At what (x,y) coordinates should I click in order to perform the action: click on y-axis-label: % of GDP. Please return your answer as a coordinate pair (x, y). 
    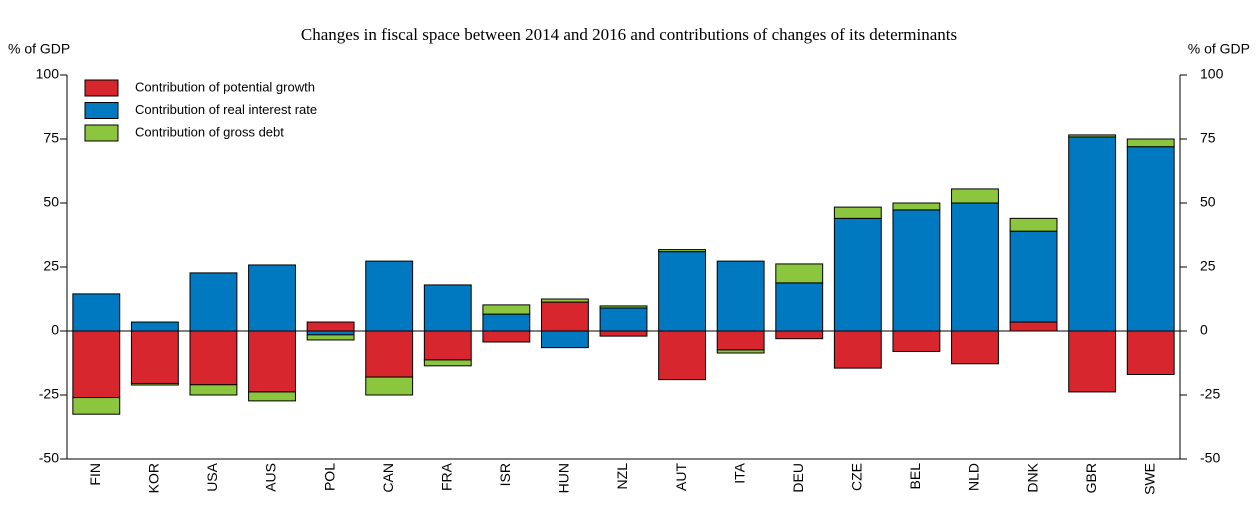
    Looking at the image, I should click on (39, 49).